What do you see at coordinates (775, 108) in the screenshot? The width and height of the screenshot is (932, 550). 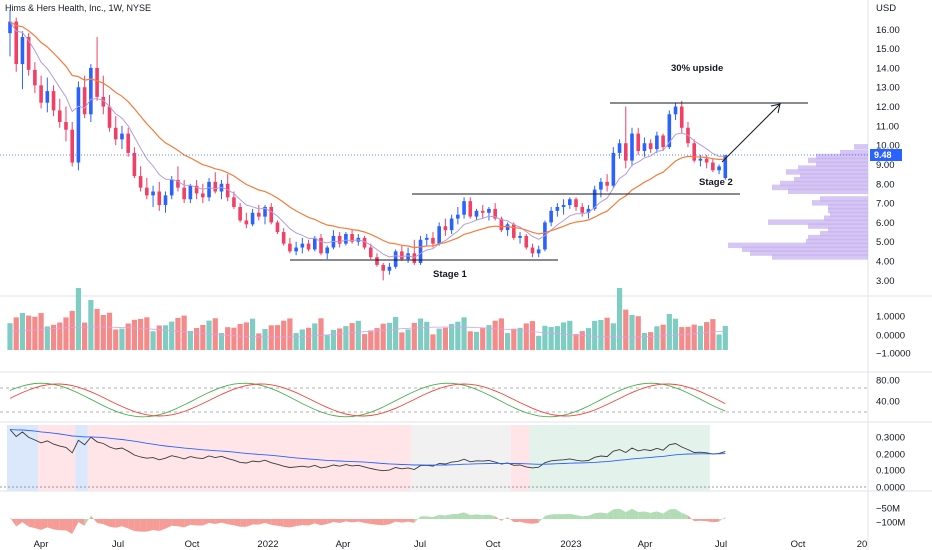 I see `target-arrow-head` at bounding box center [775, 108].